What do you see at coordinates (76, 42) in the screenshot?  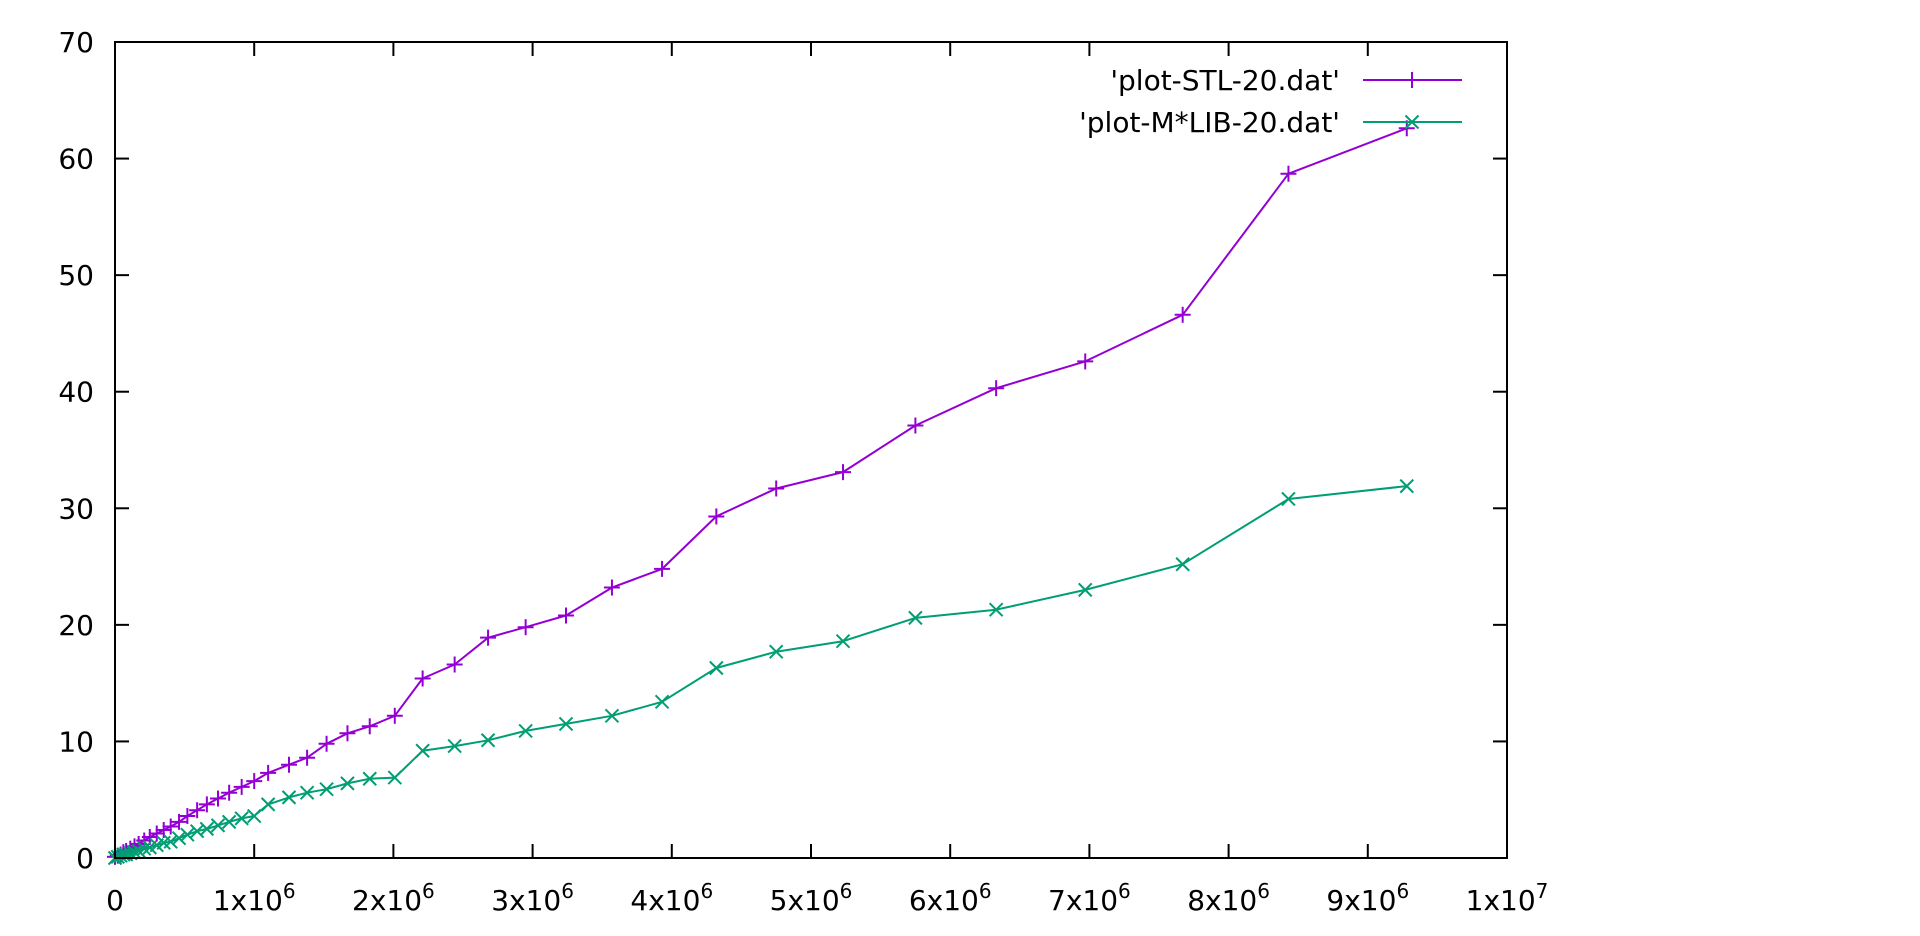 I see `y-tick-label: 70` at bounding box center [76, 42].